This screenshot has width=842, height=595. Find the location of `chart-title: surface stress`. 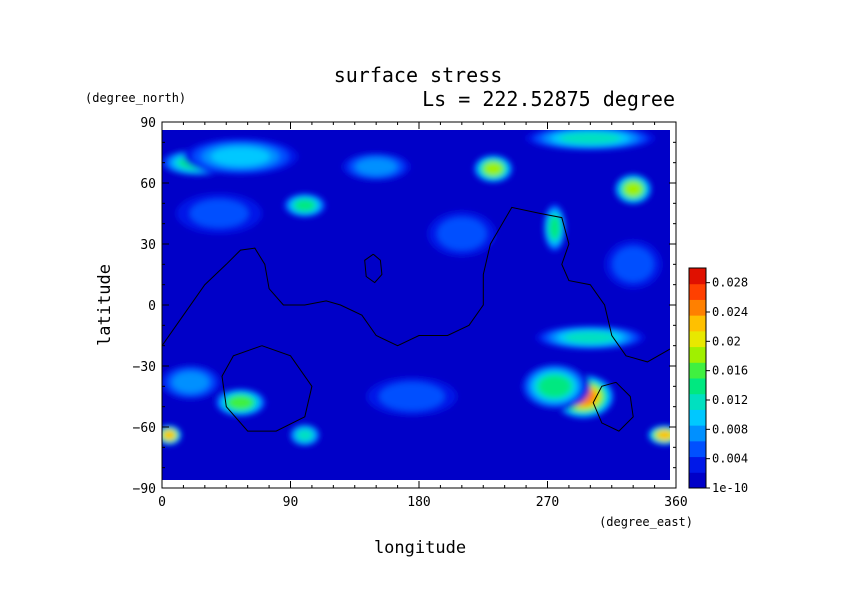

chart-title: surface stress is located at coordinates (418, 75).